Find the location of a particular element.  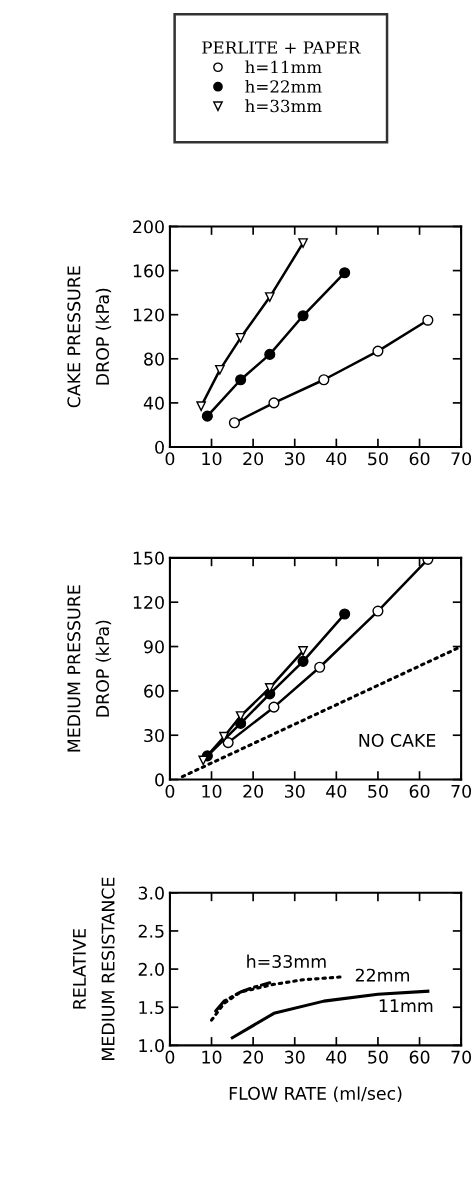

y-tick-label: 80 is located at coordinates (154, 359).